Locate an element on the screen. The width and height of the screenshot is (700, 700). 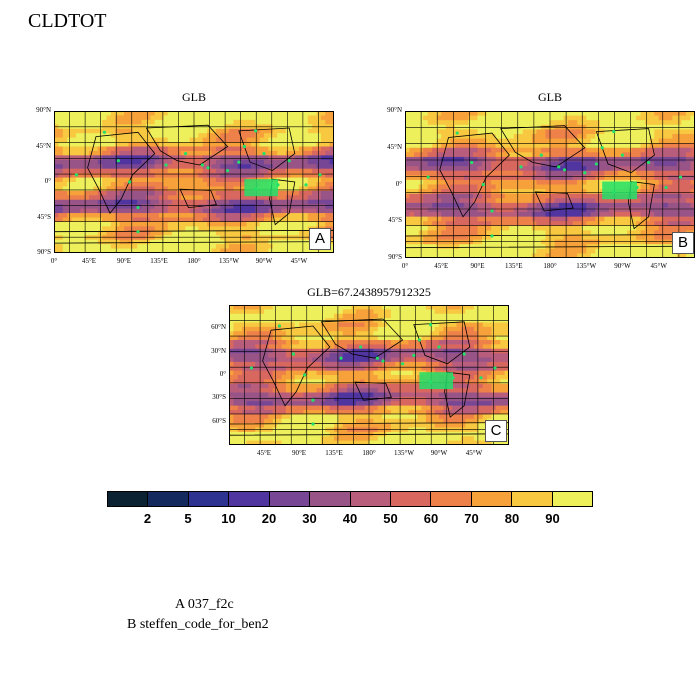
panel-a-letter: A is located at coordinates (320, 239).